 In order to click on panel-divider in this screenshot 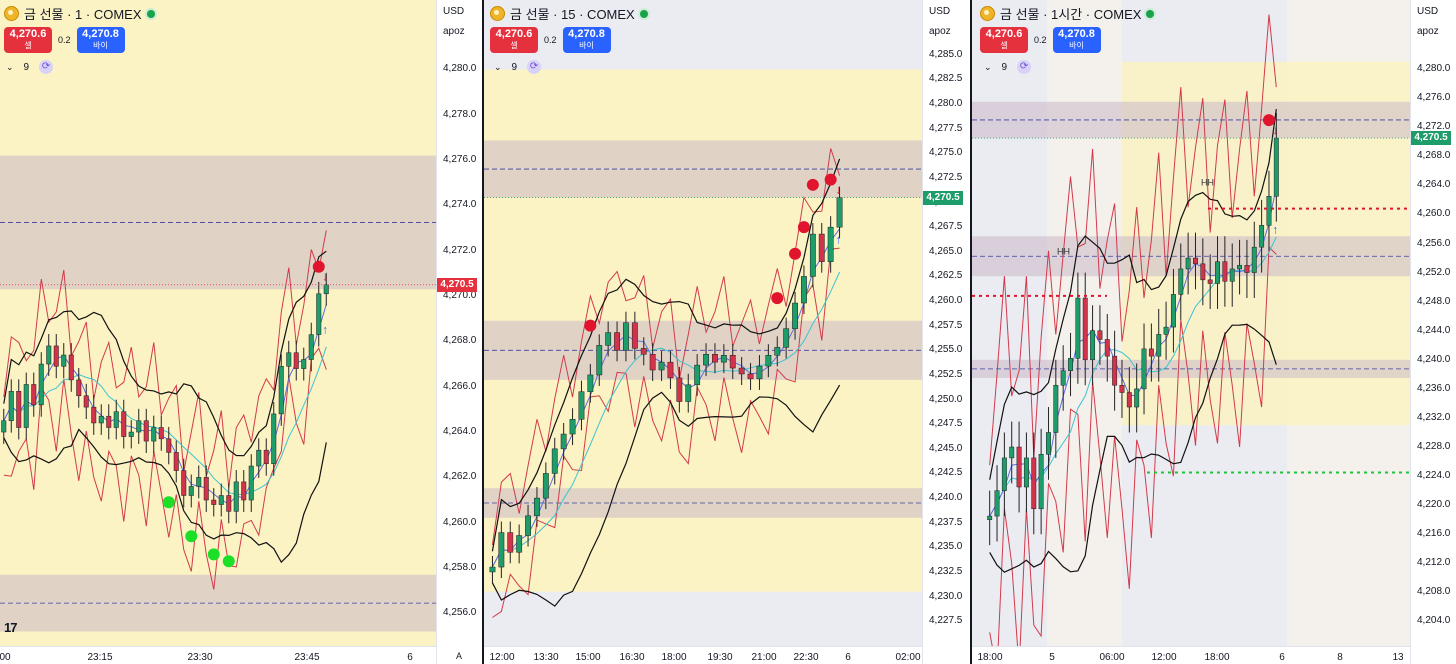, I will do `click(483, 332)`.